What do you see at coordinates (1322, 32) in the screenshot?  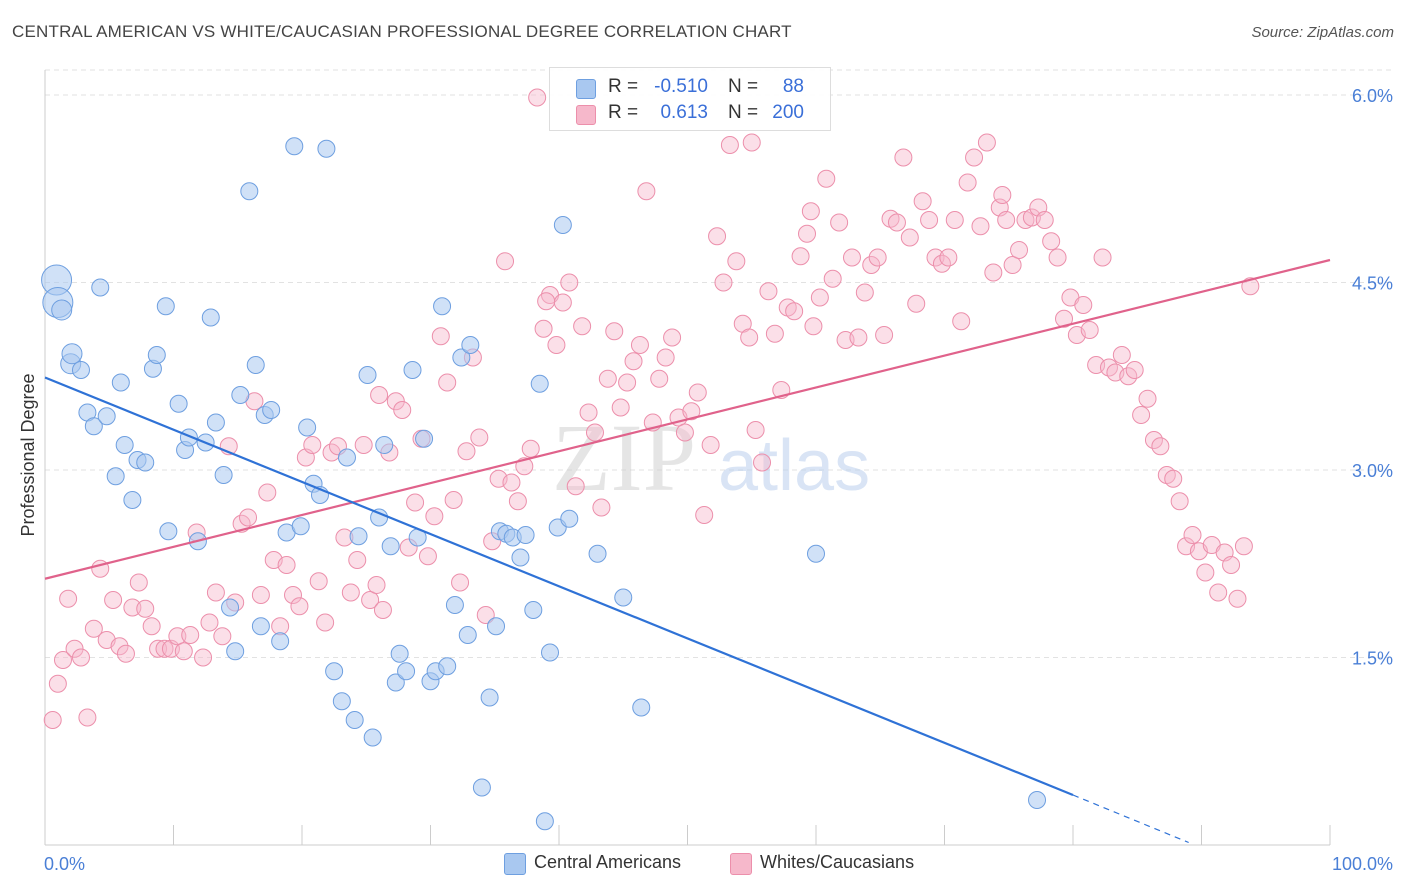 I see `source-label: Source: ZipAtlas.com` at bounding box center [1322, 32].